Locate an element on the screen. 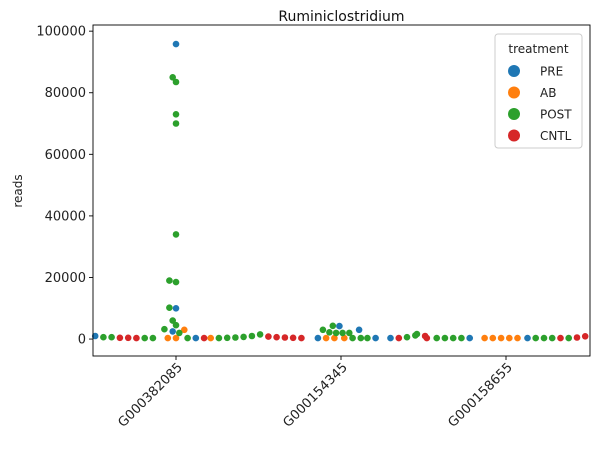  legend-label-pre: PRE is located at coordinates (551, 72).